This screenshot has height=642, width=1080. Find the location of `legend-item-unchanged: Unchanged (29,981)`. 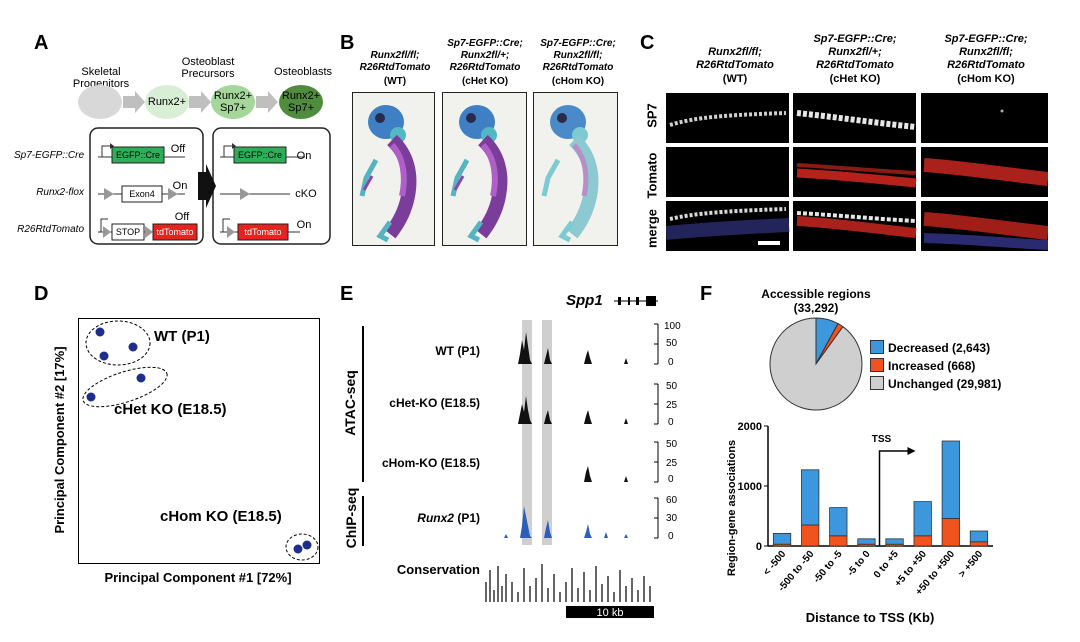

legend-item-unchanged: Unchanged (29,981) is located at coordinates (935, 383).